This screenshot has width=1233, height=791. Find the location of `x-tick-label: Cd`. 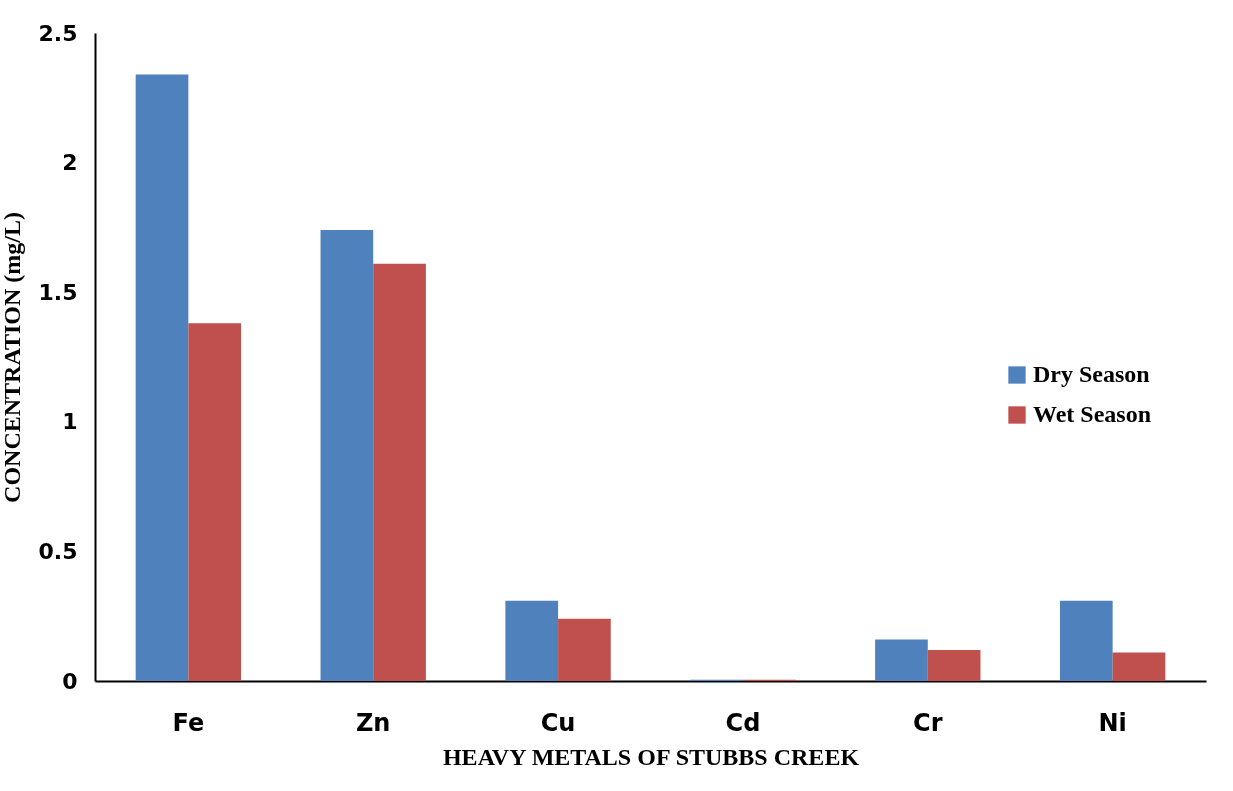

x-tick-label: Cd is located at coordinates (743, 722).